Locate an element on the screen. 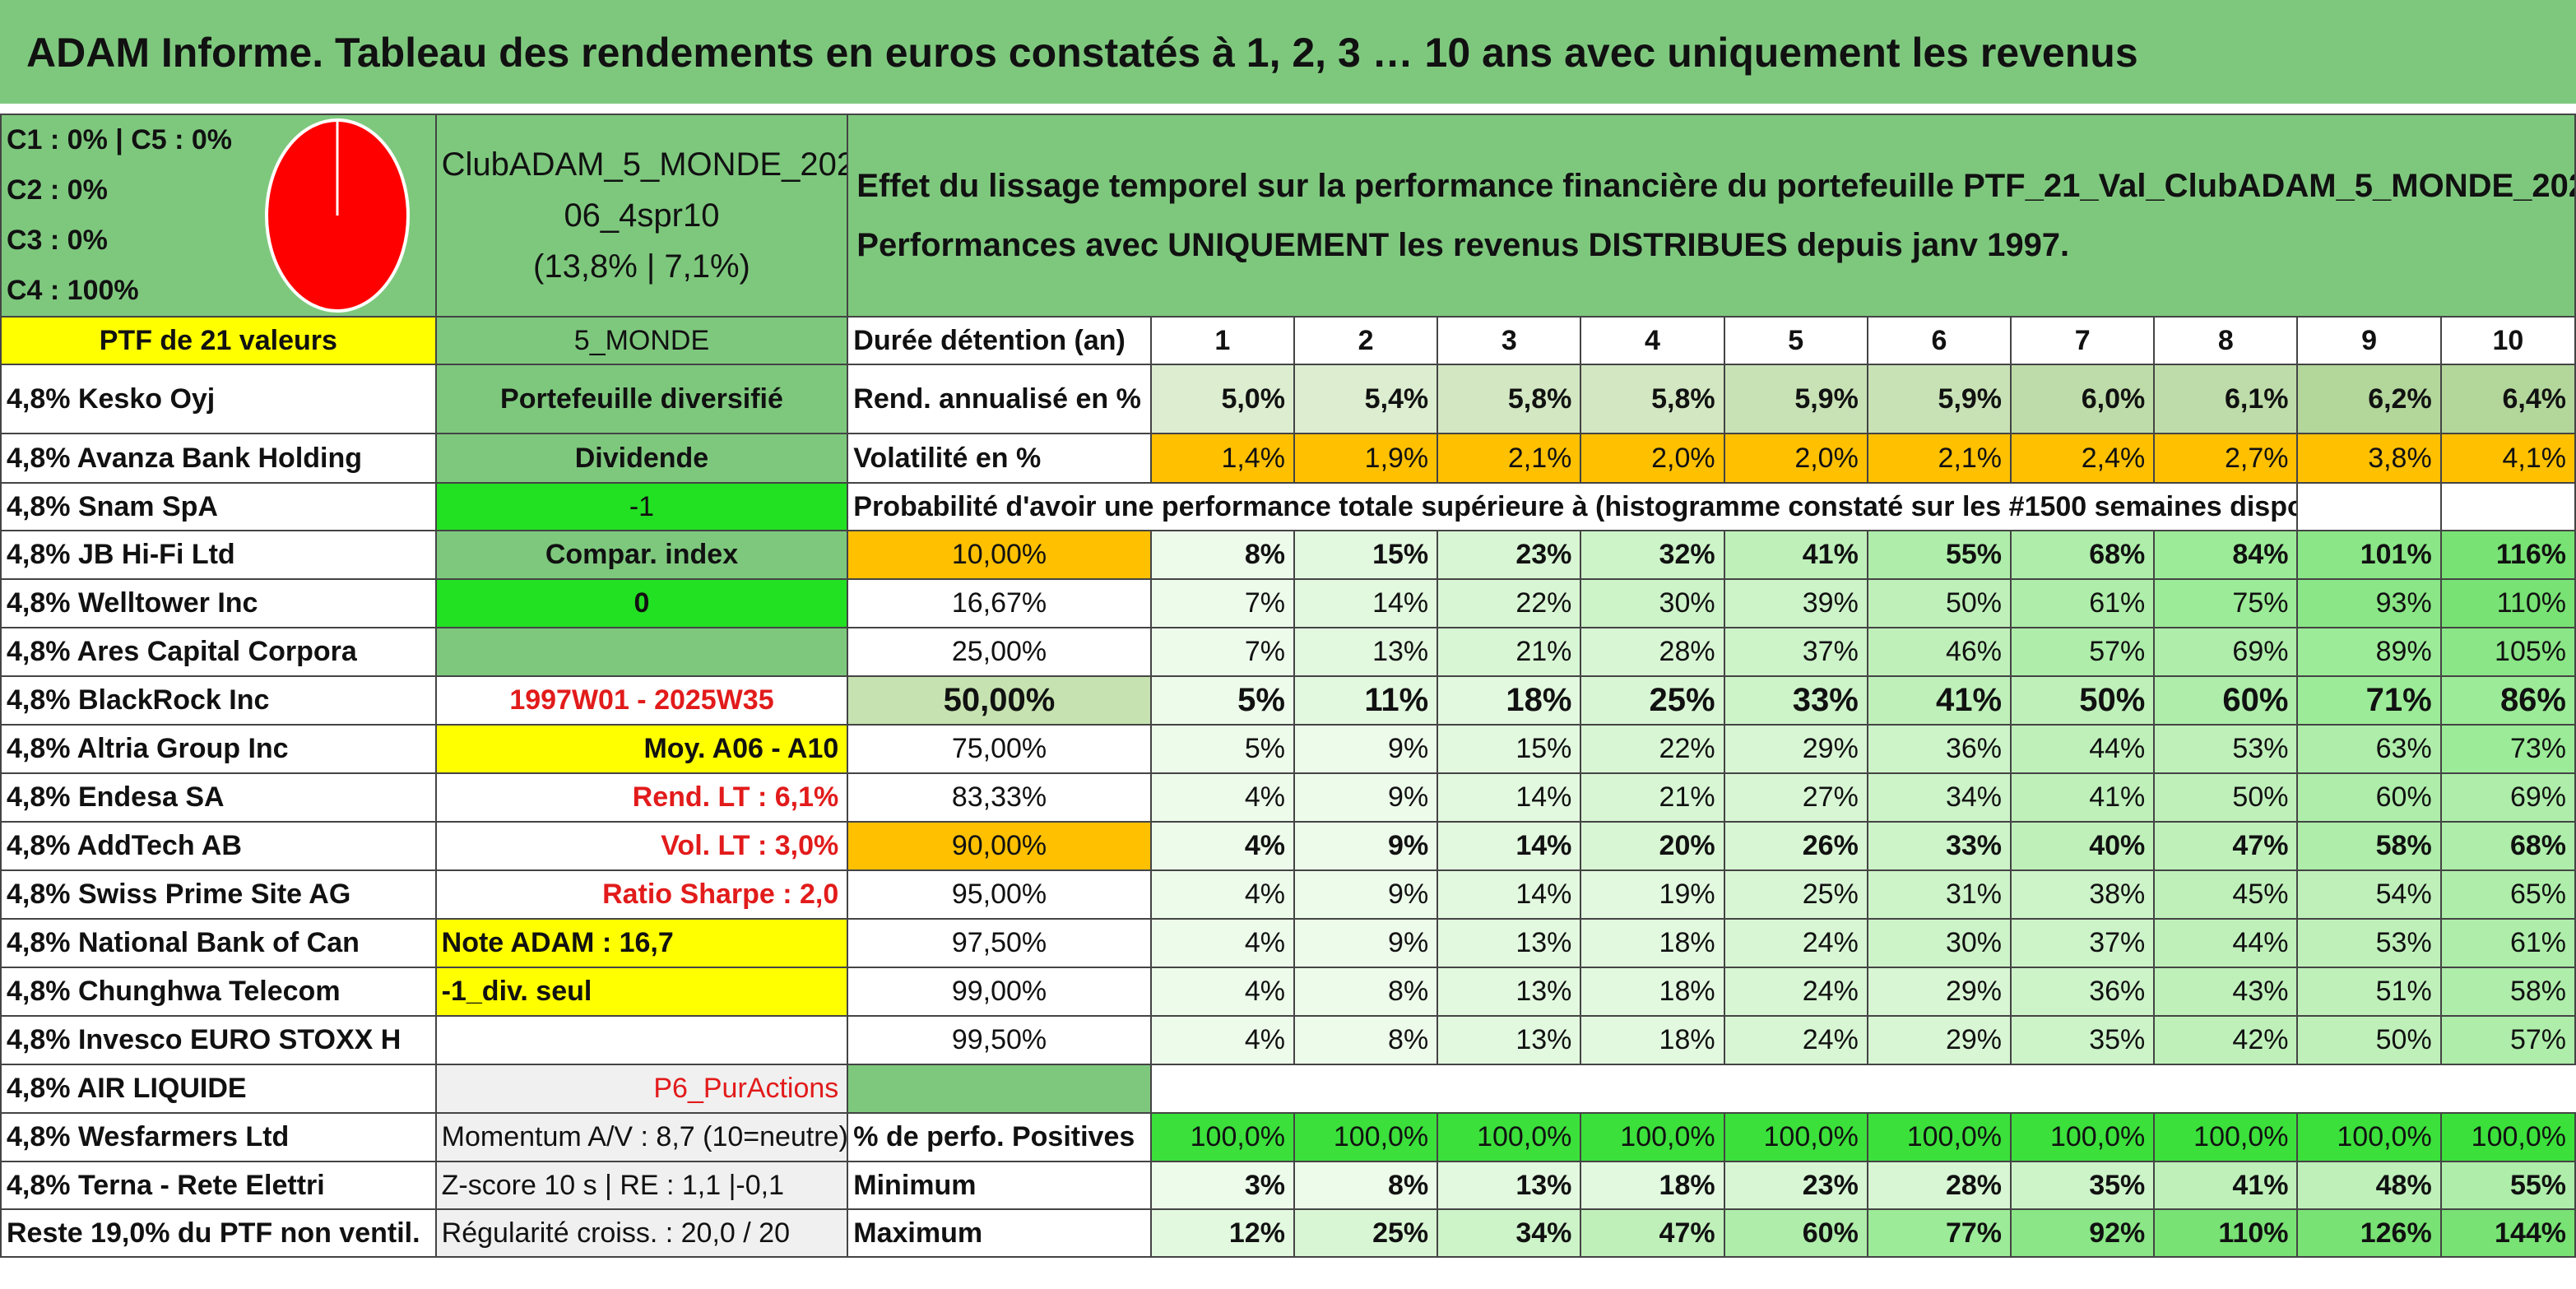  empty-cell is located at coordinates (999, 1089).